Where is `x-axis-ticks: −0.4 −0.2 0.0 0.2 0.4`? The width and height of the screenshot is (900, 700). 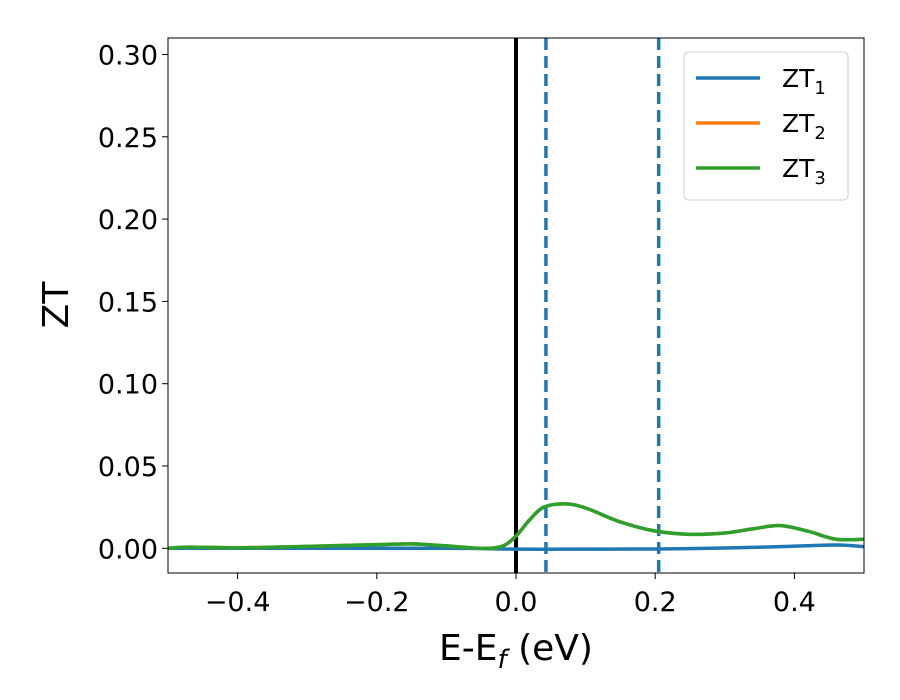 x-axis-ticks: −0.4 −0.2 0.0 0.2 0.4 is located at coordinates (510, 595).